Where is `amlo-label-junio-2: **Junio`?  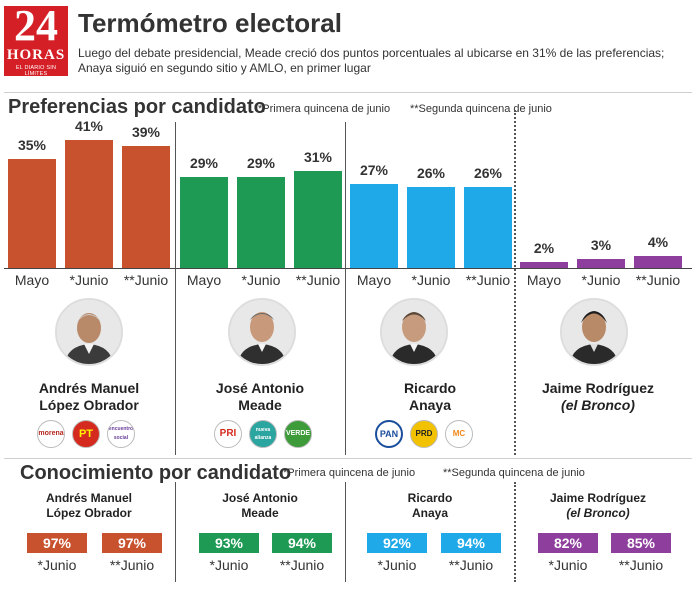 amlo-label-junio-2: **Junio is located at coordinates (132, 565).